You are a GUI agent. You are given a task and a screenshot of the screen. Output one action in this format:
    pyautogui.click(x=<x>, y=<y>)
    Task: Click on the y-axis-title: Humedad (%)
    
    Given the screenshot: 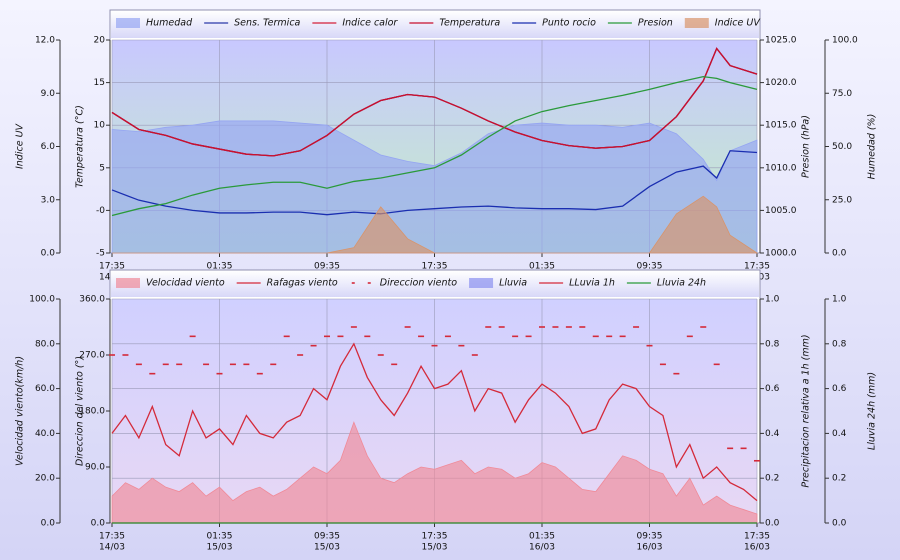 What is the action you would take?
    pyautogui.click(x=872, y=147)
    